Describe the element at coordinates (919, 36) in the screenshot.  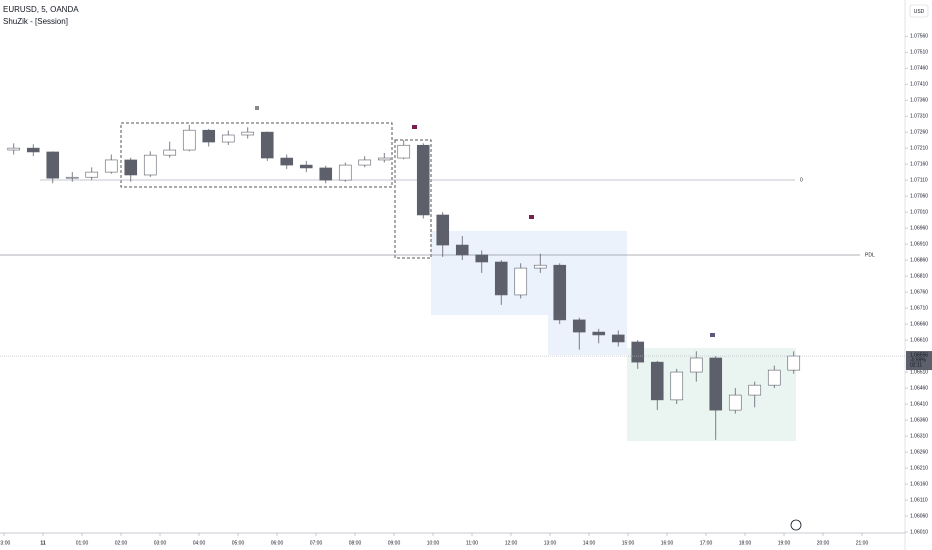
I see `y-tick-label: 1.07560` at that location.